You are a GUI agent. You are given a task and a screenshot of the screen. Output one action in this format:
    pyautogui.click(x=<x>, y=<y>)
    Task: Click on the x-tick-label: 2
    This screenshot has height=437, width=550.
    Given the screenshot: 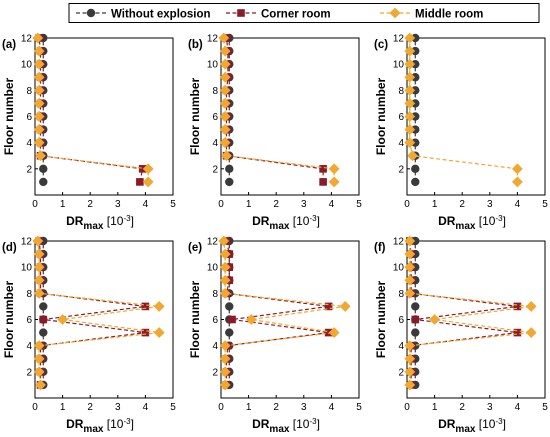 What is the action you would take?
    pyautogui.click(x=276, y=407)
    